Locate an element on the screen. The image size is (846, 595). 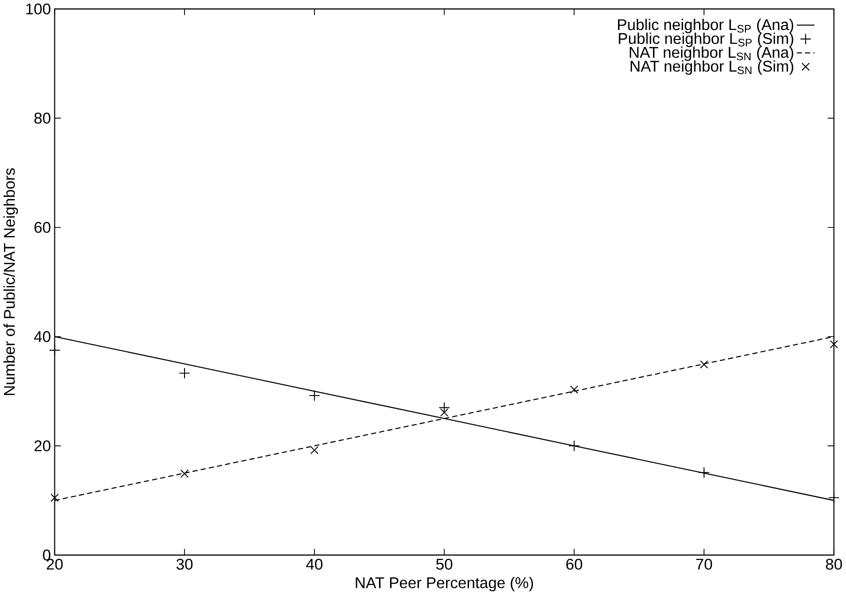
y-tick-label: 0 is located at coordinates (46, 555).